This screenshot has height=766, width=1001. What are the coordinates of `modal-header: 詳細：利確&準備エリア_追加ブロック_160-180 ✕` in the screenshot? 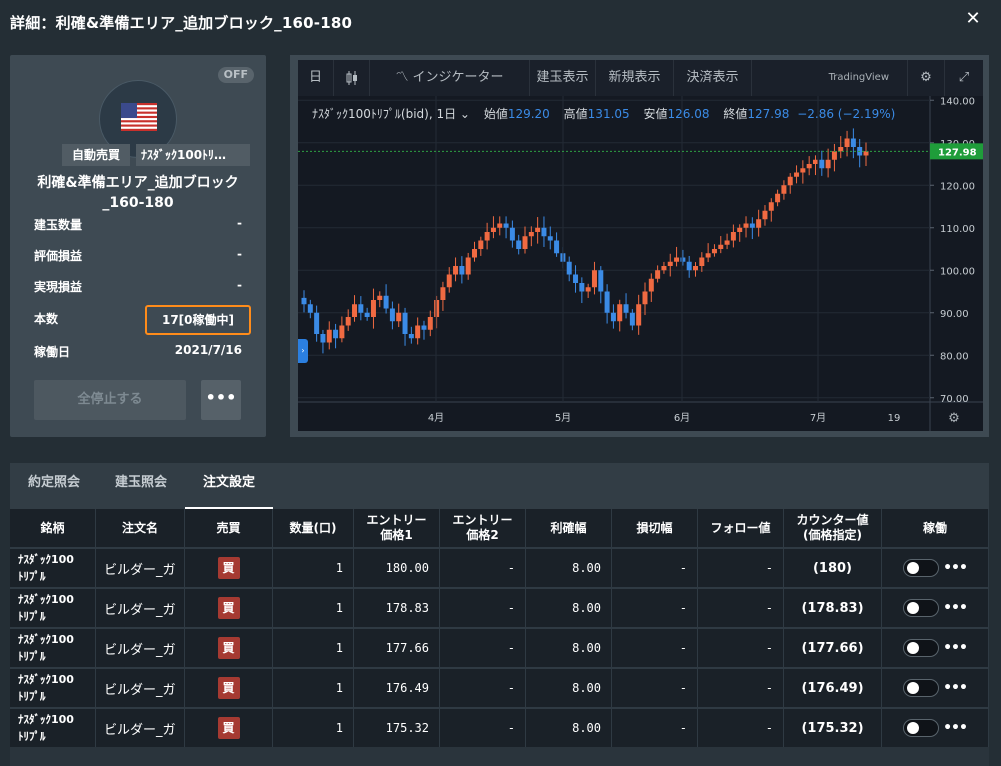 It's located at (500, 22).